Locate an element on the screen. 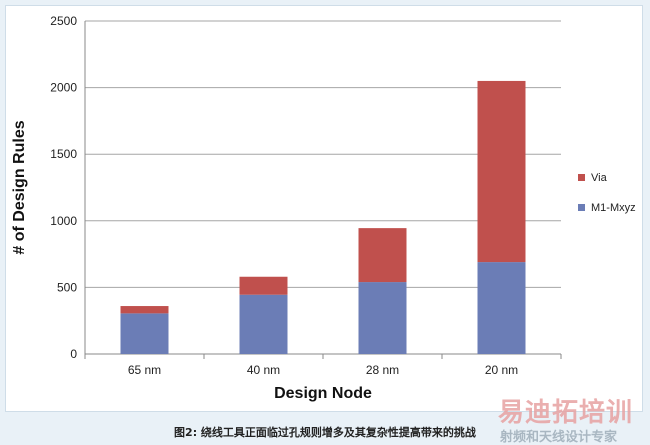 The image size is (650, 445). x-tick-label: 65 nm is located at coordinates (144, 370).